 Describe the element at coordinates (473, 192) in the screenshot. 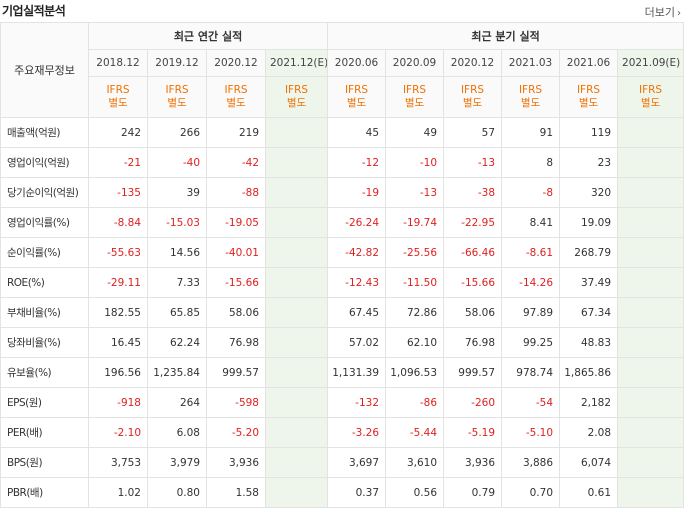

I see `table-cell: -38` at that location.